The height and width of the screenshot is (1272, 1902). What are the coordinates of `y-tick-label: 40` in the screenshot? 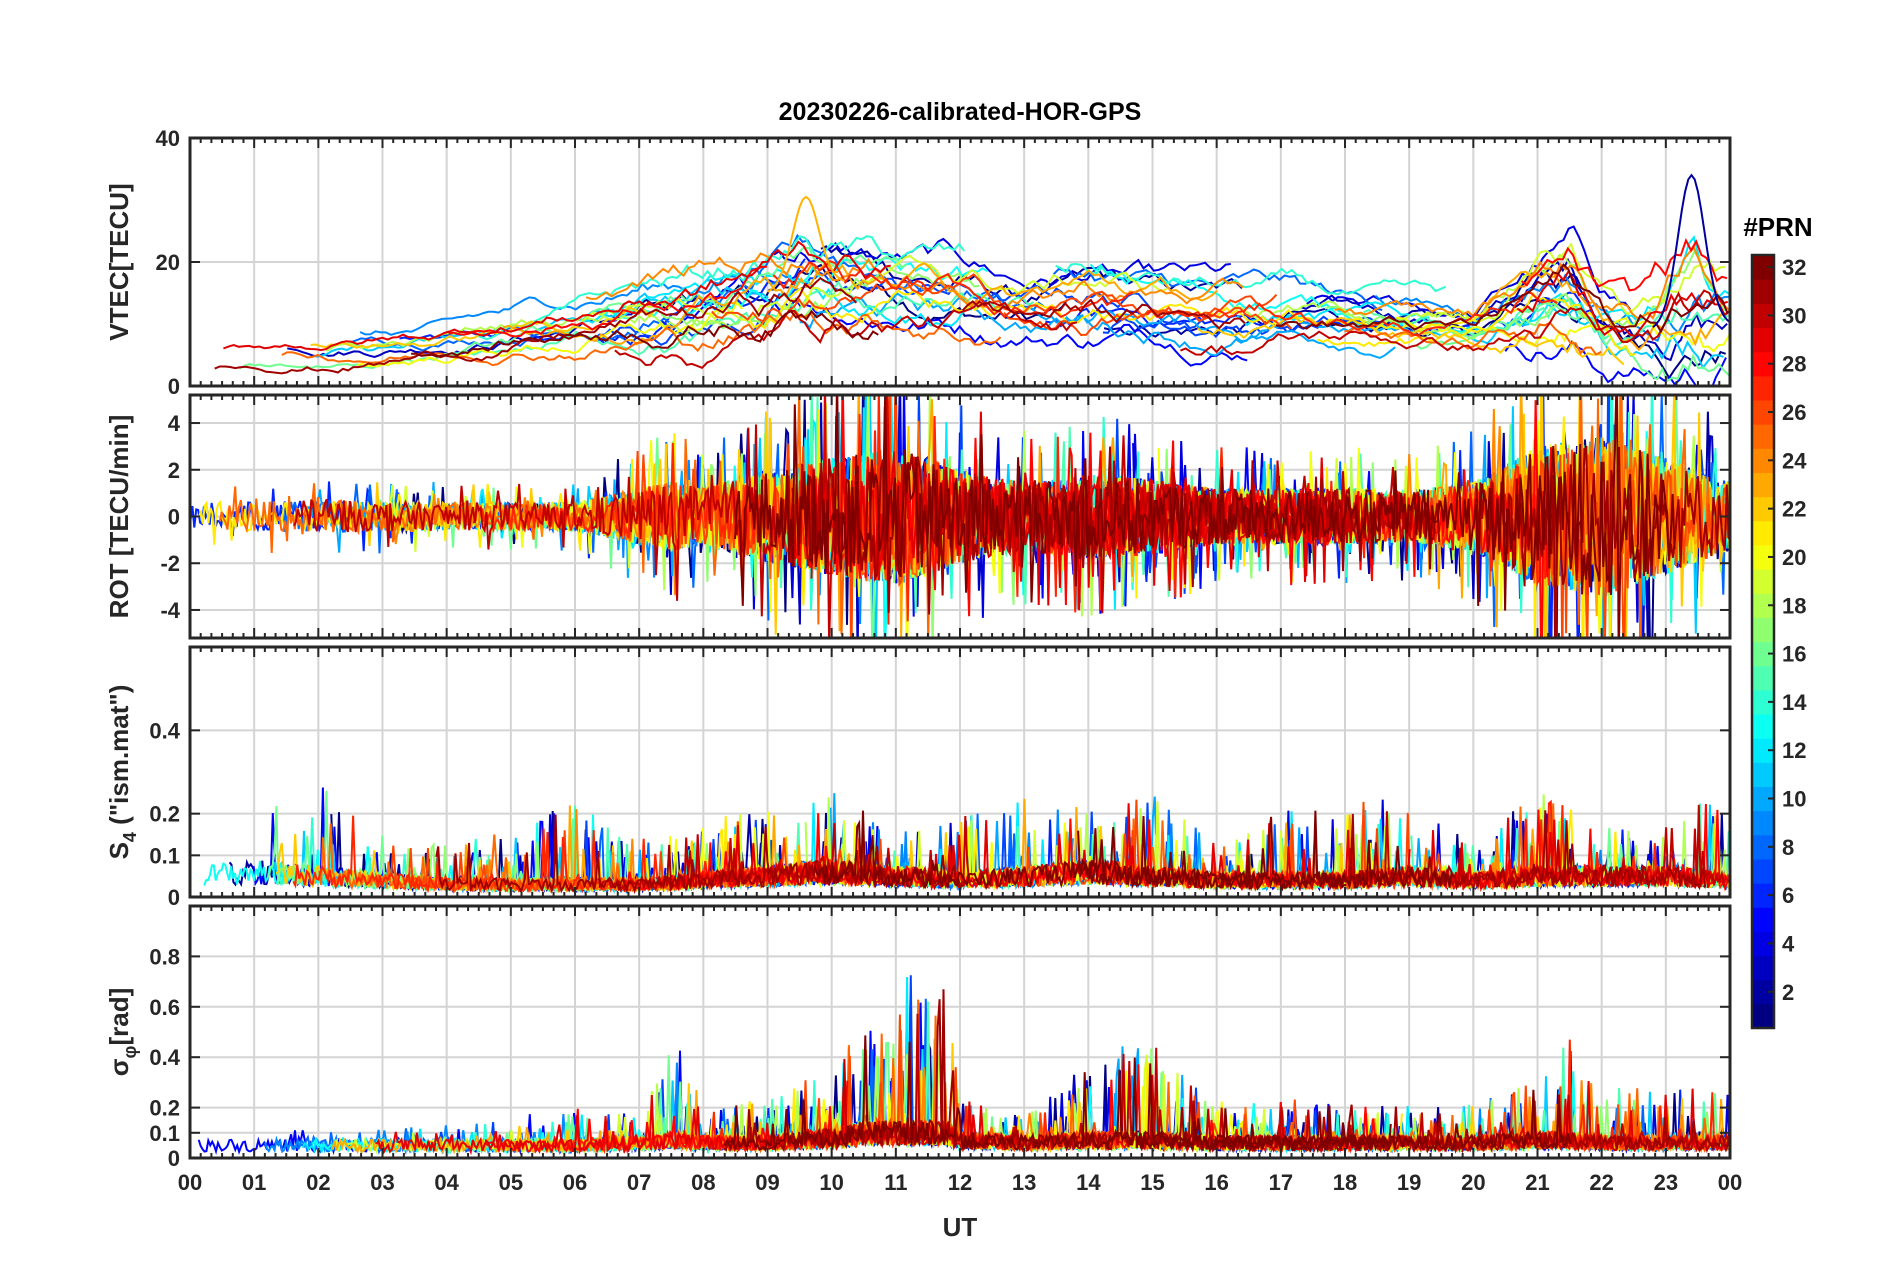 It's located at (168, 138).